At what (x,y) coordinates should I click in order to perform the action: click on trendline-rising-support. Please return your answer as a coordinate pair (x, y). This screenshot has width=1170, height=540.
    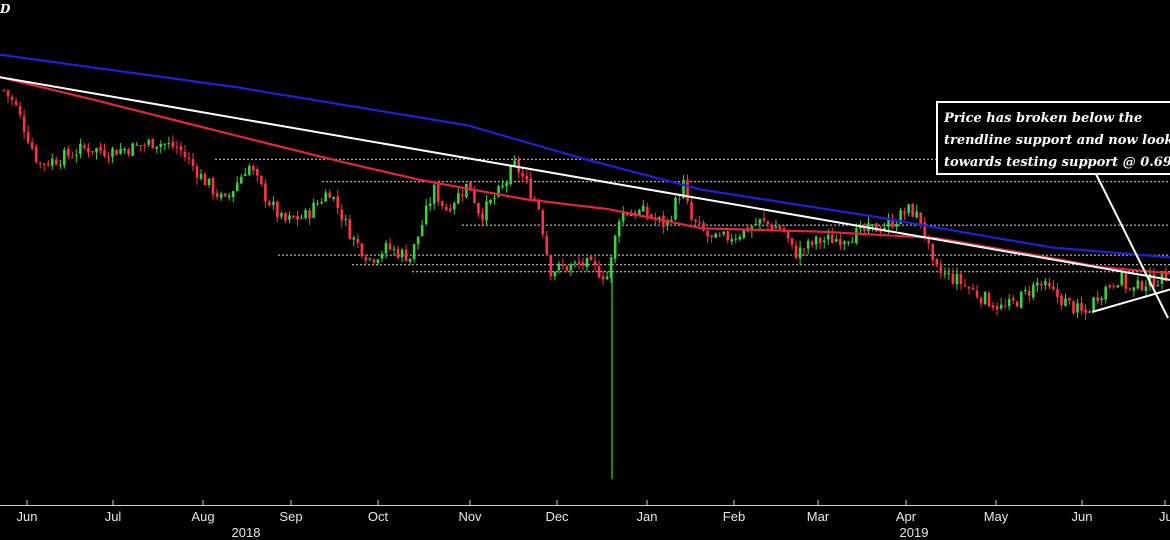
    Looking at the image, I should click on (1130, 300).